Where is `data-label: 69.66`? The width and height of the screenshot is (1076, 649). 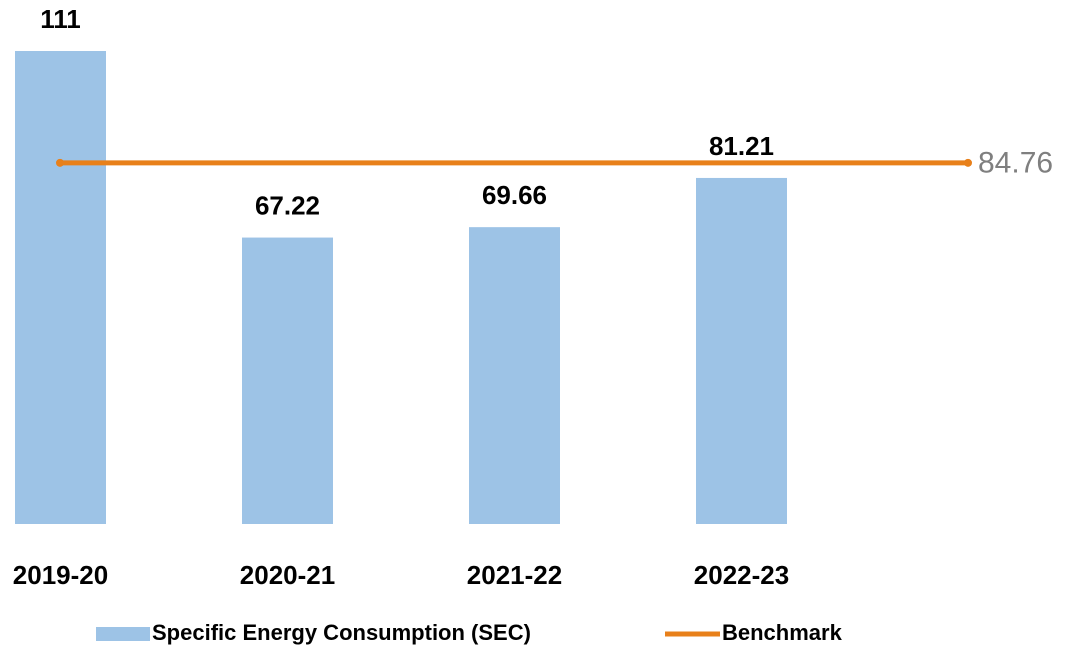 data-label: 69.66 is located at coordinates (514, 195).